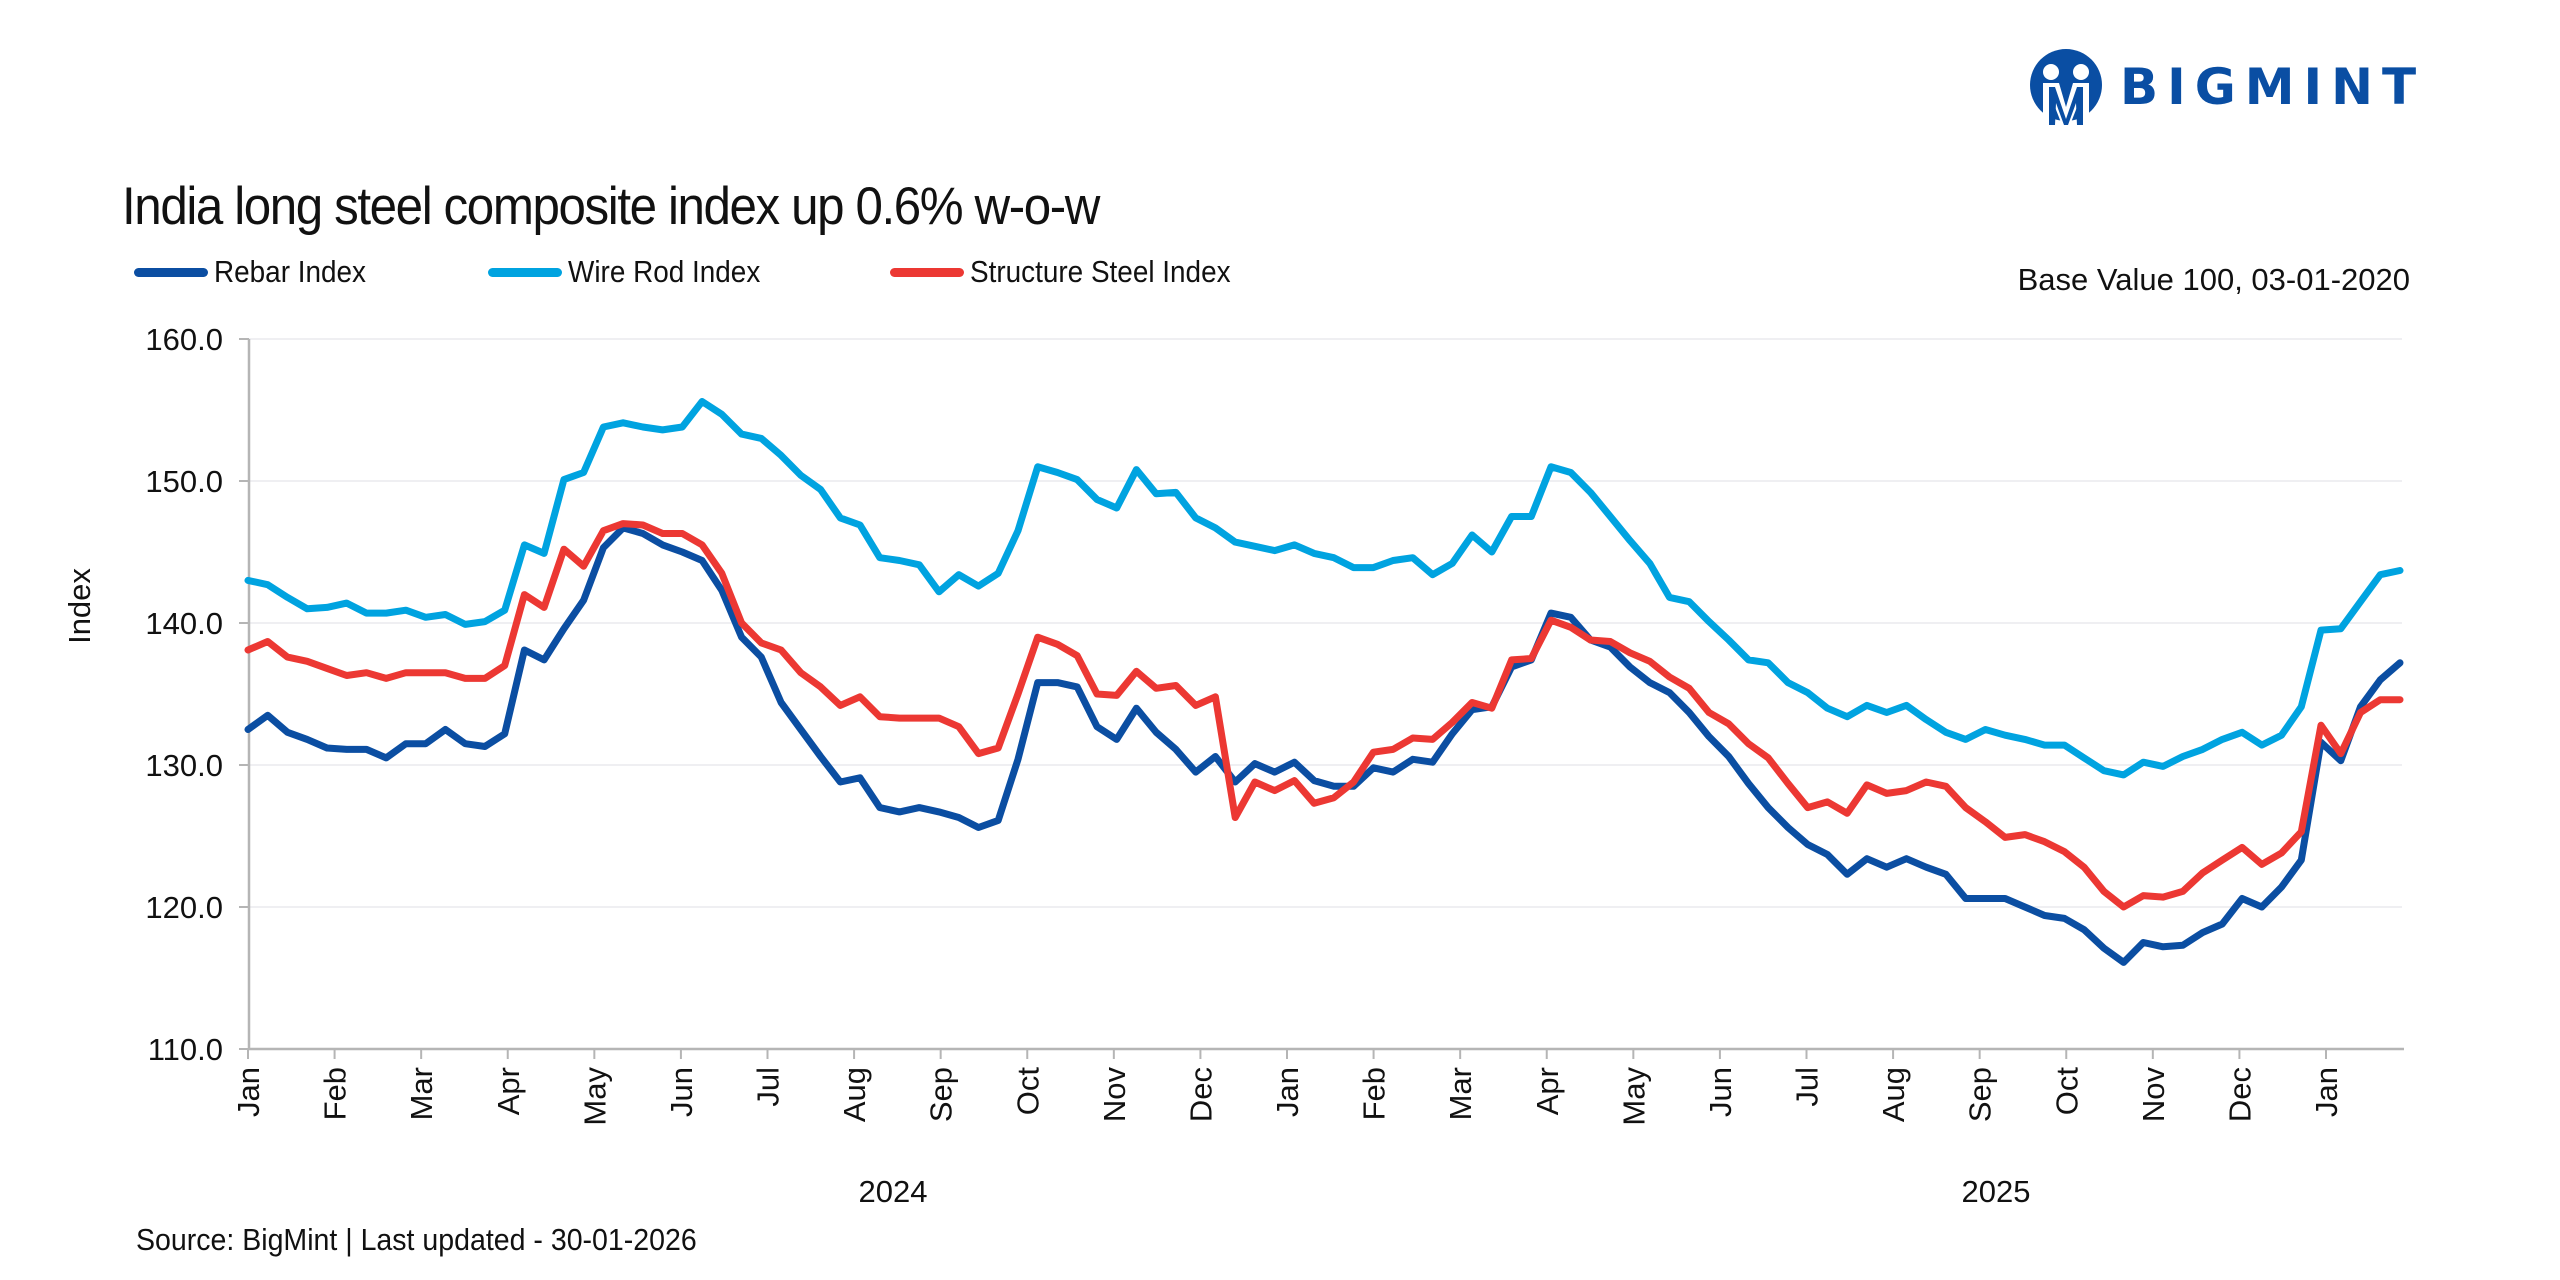  What do you see at coordinates (197, 694) in the screenshot?
I see `y-axis-ticks: 160.0 150.0 140.0 130.0 120.0 110.0` at bounding box center [197, 694].